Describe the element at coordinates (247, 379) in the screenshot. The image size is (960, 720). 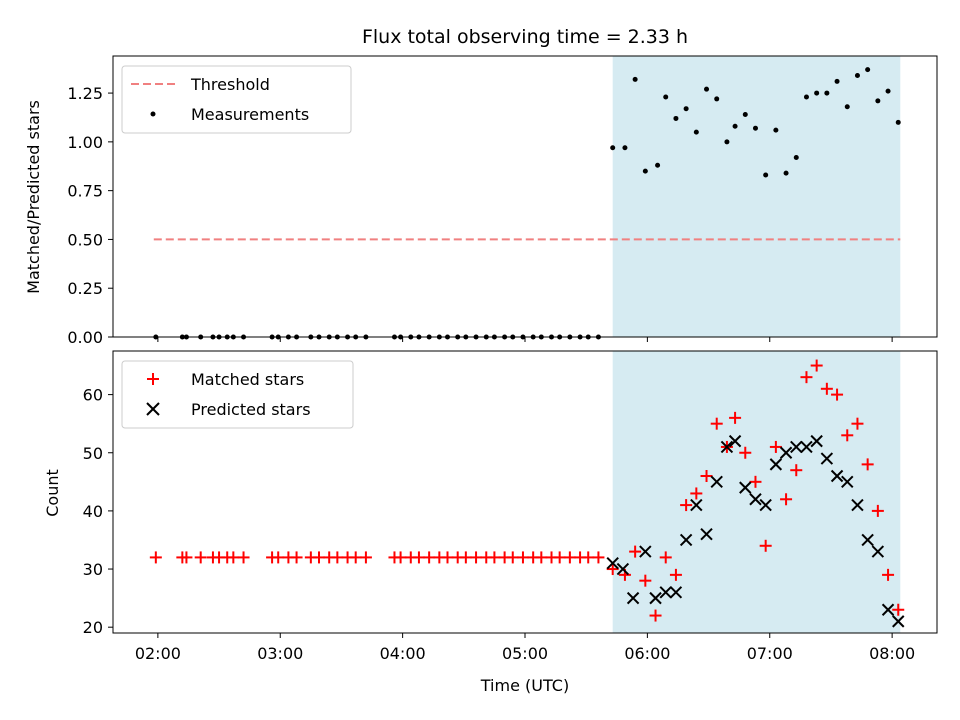
I see `legend-matched-label: Matched stars` at that location.